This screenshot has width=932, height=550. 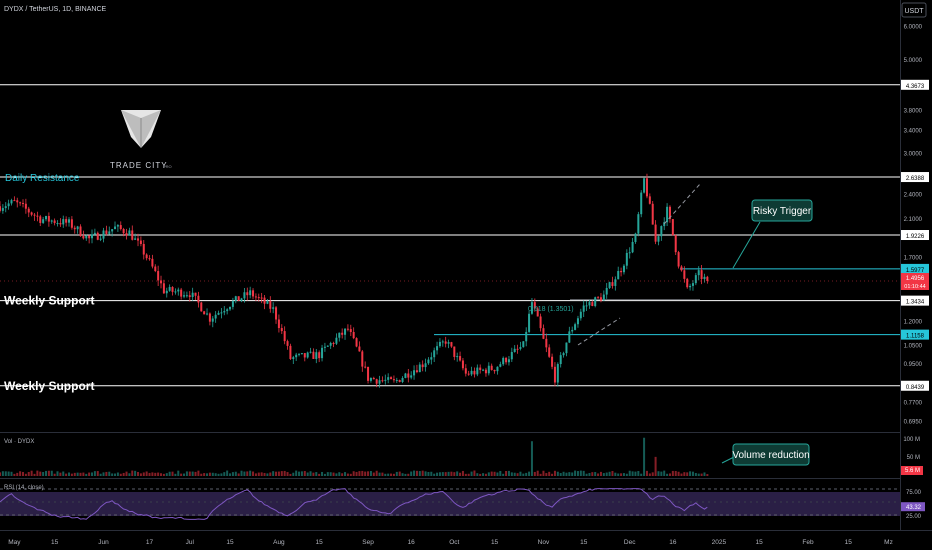 I want to click on price-tick: 1.7000, so click(x=913, y=259).